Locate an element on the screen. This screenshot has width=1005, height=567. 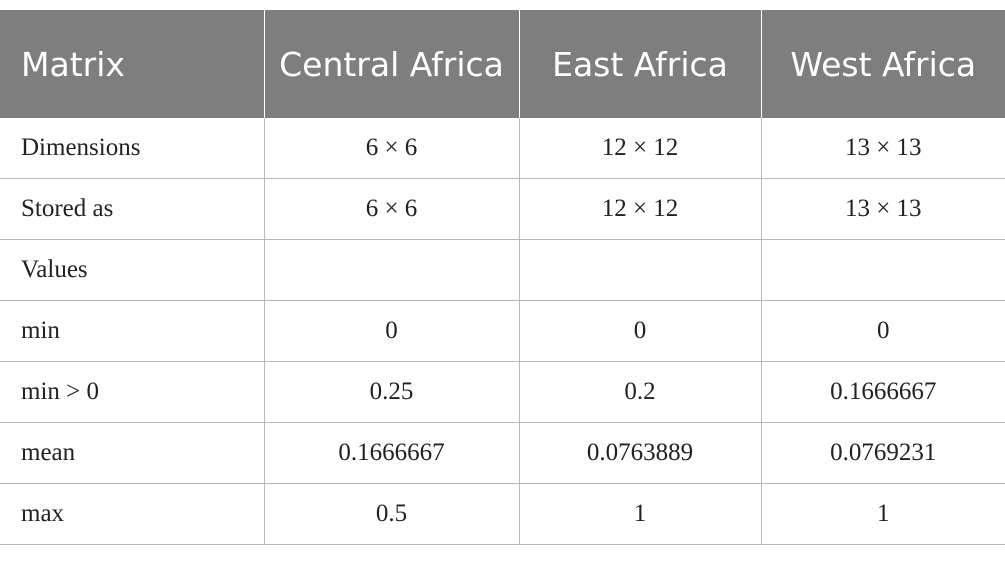
table-cell: 0.2 is located at coordinates (639, 392).